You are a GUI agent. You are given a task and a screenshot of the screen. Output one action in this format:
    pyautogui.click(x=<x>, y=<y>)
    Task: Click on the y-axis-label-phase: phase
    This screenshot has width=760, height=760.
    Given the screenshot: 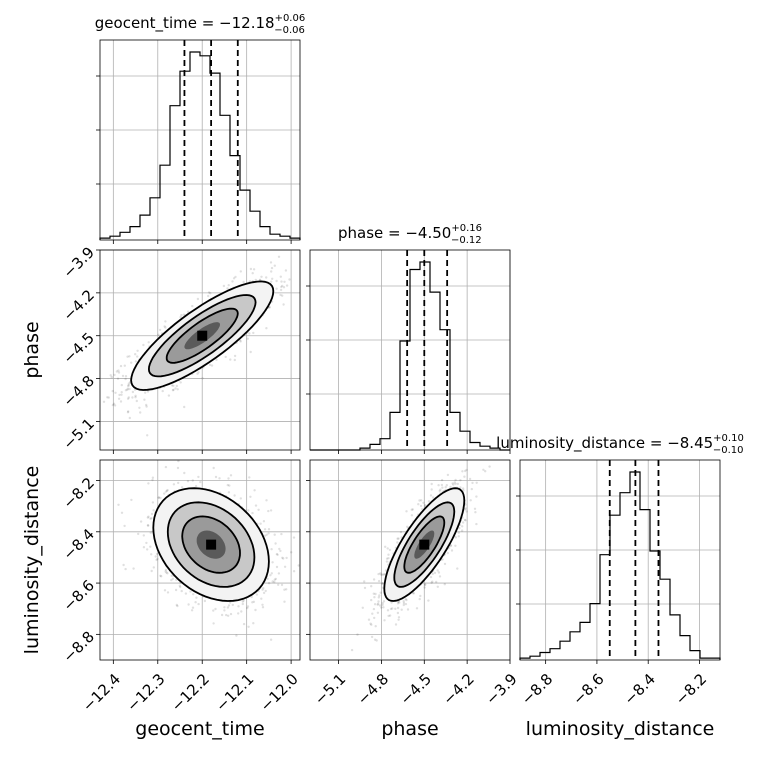 What is the action you would take?
    pyautogui.click(x=32, y=349)
    